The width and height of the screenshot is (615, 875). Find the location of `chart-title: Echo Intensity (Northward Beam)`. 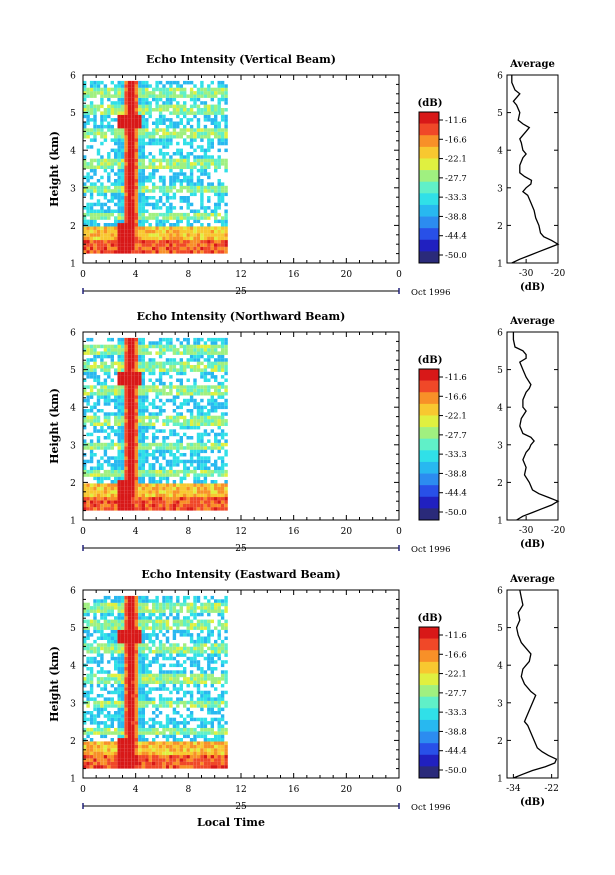

chart-title: Echo Intensity (Northward Beam) is located at coordinates (241, 316).